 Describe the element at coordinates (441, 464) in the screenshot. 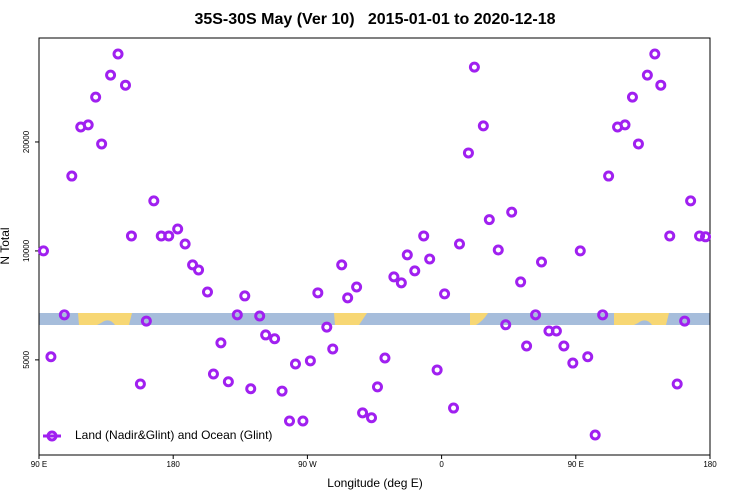

I see `x-tick-label: 0` at that location.